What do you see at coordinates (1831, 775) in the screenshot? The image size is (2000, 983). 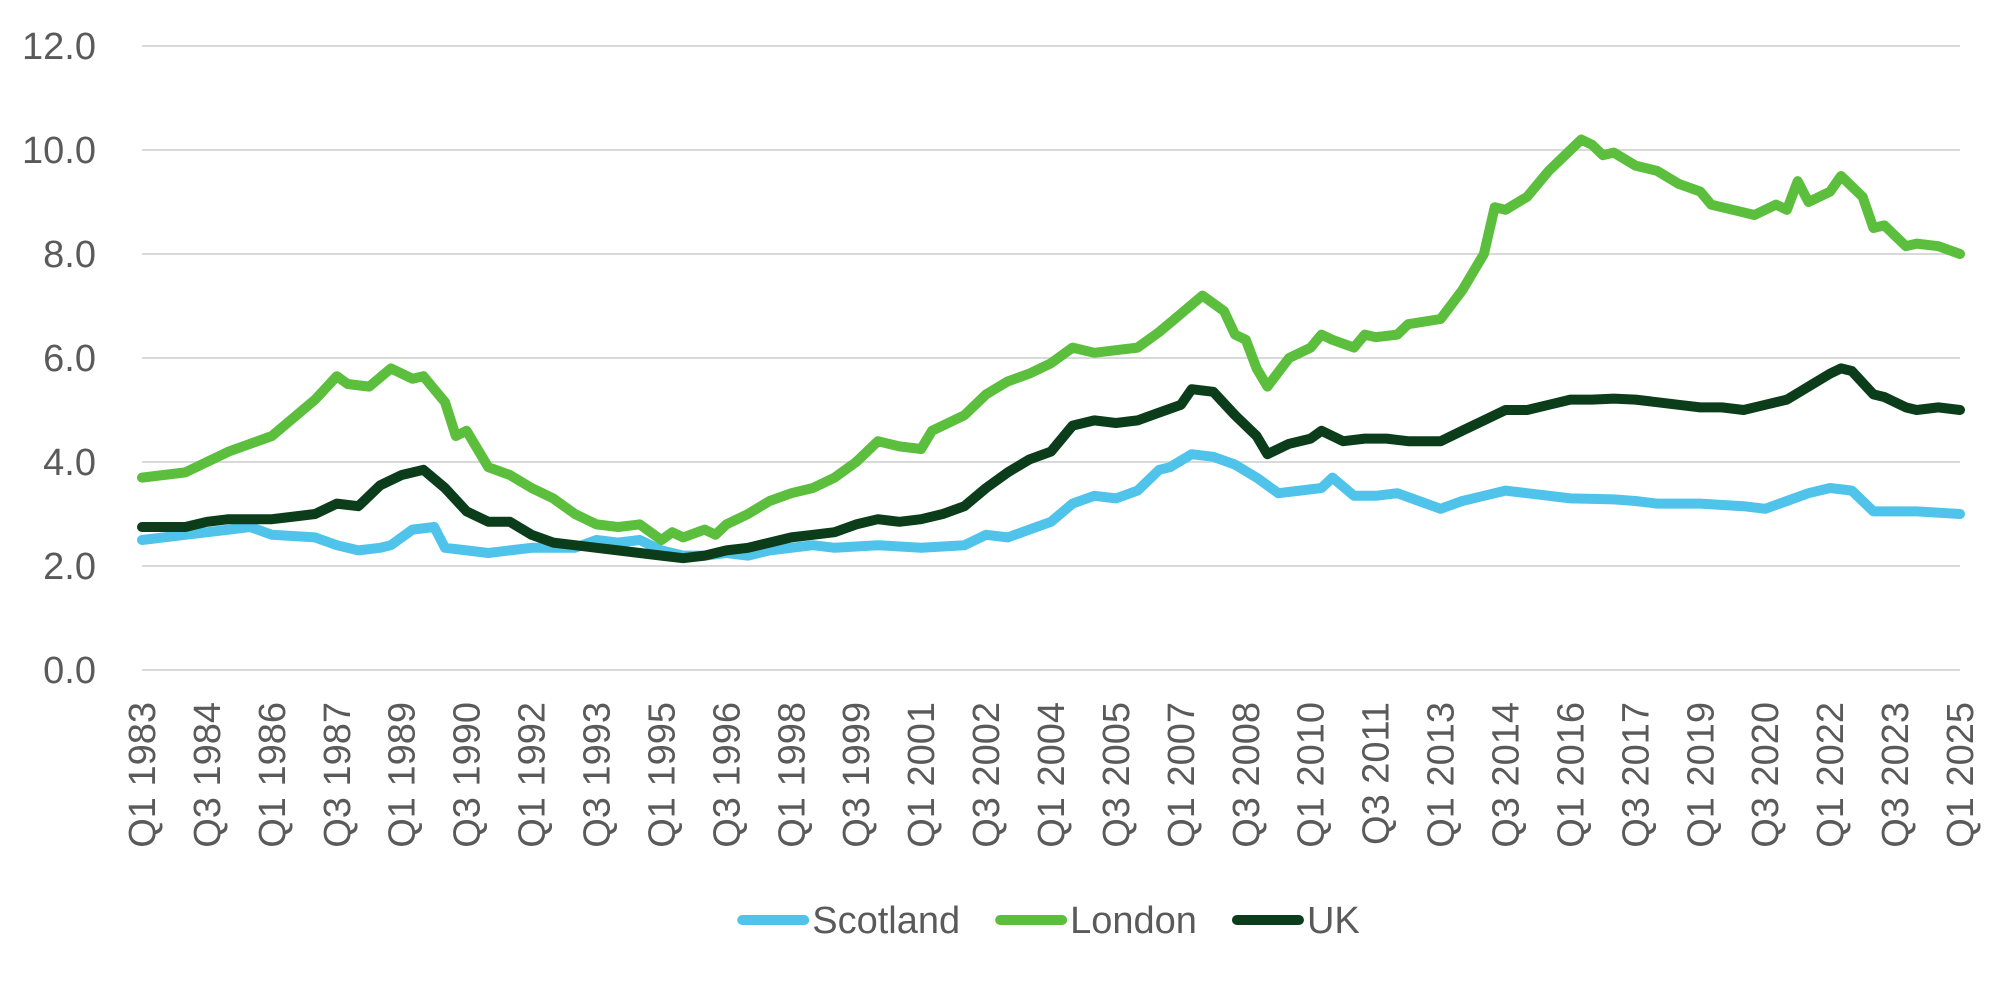 I see `x-tick-label: Q1 2022` at bounding box center [1831, 775].